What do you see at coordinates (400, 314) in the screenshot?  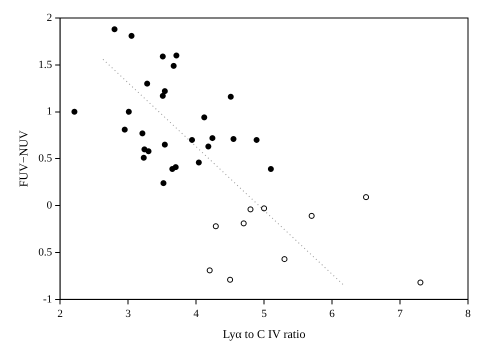 I see `x-tick-label: 7` at bounding box center [400, 314].